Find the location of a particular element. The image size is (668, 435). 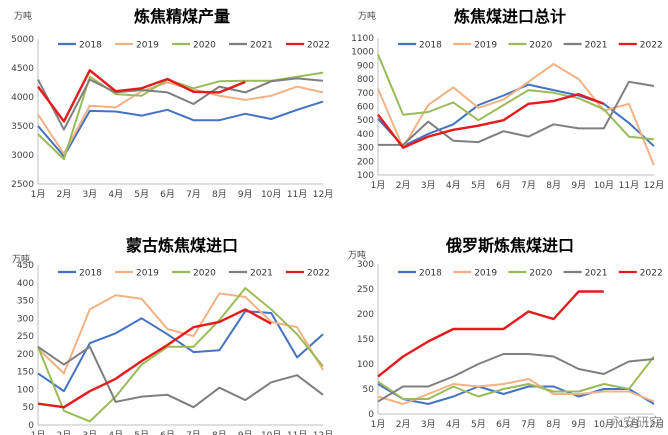

y-tick-label: 4500 is located at coordinates (22, 69).